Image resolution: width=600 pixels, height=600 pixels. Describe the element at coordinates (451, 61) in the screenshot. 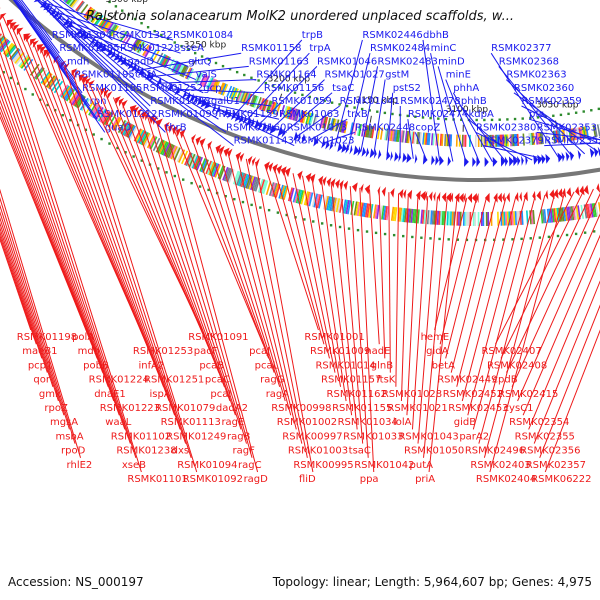

I see `gene-label-top: minD` at that location.